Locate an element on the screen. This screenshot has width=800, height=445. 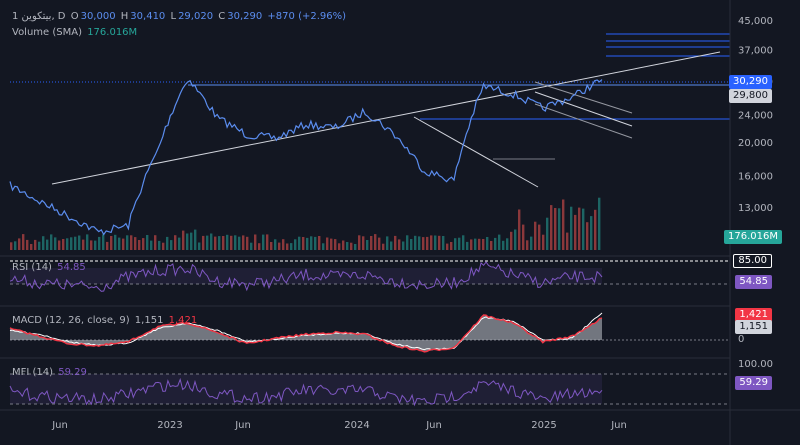
rsi-line is located at coordinates (306, 276).